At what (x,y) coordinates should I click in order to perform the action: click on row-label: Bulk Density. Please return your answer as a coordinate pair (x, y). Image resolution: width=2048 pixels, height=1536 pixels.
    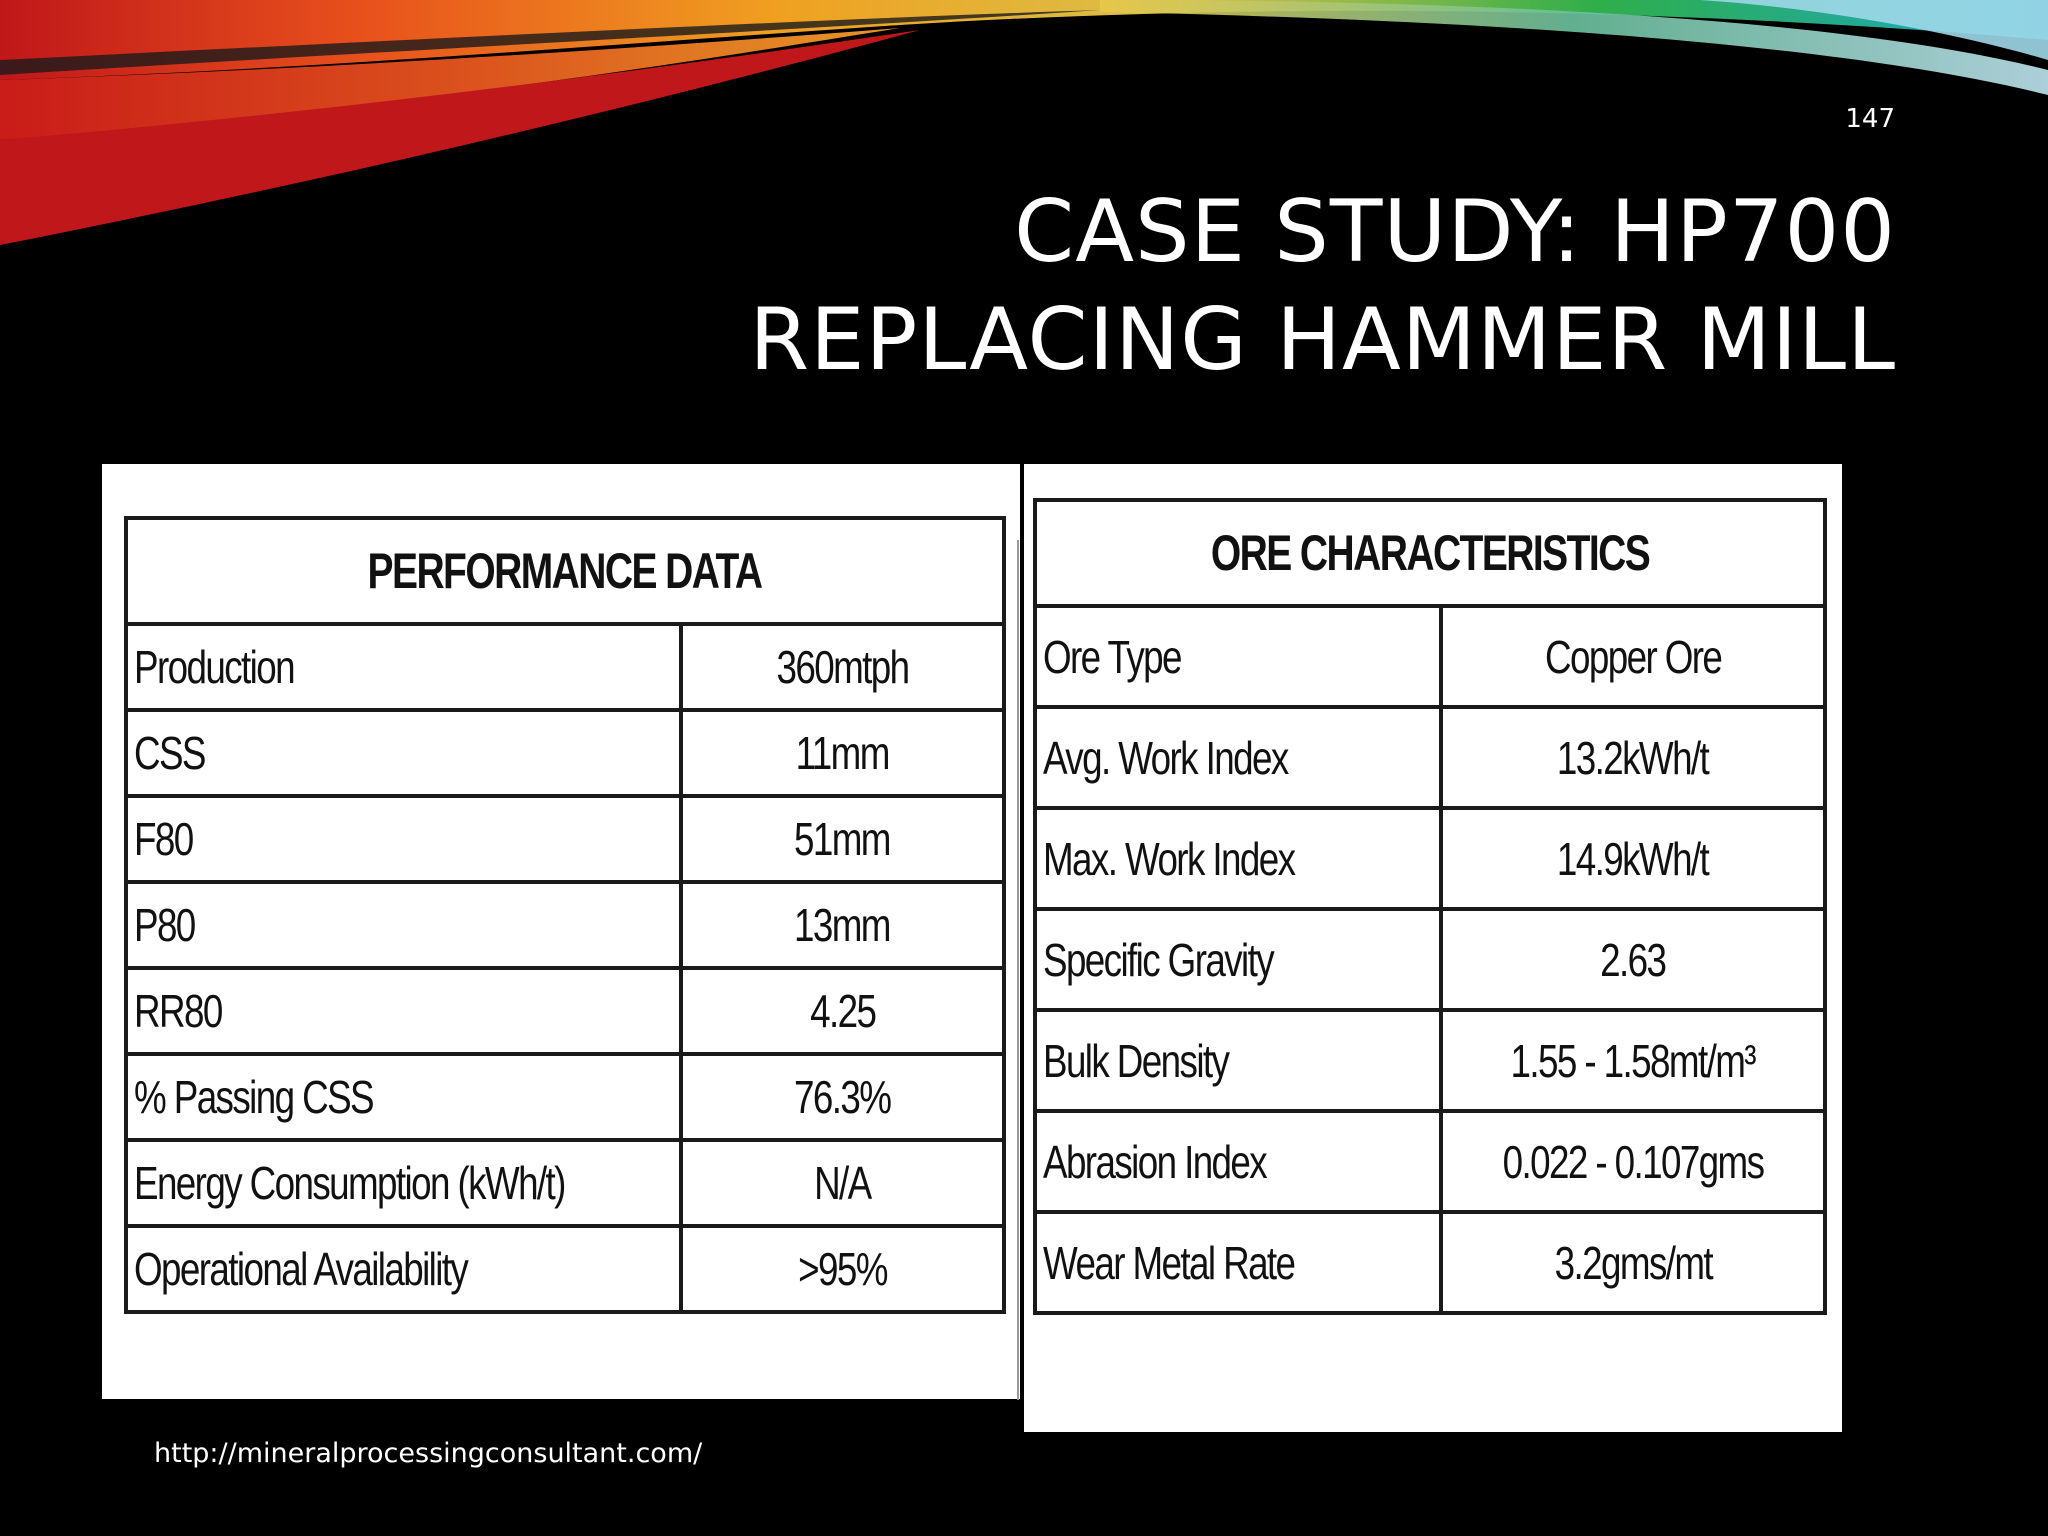
    Looking at the image, I should click on (1238, 1060).